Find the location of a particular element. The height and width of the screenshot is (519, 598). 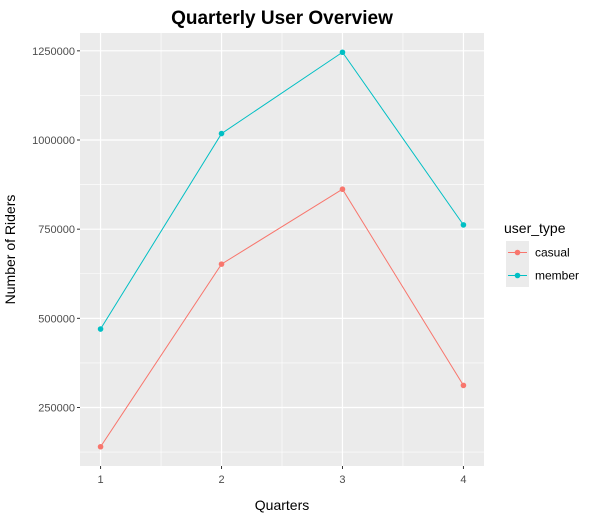

legend-point-member is located at coordinates (517, 275).